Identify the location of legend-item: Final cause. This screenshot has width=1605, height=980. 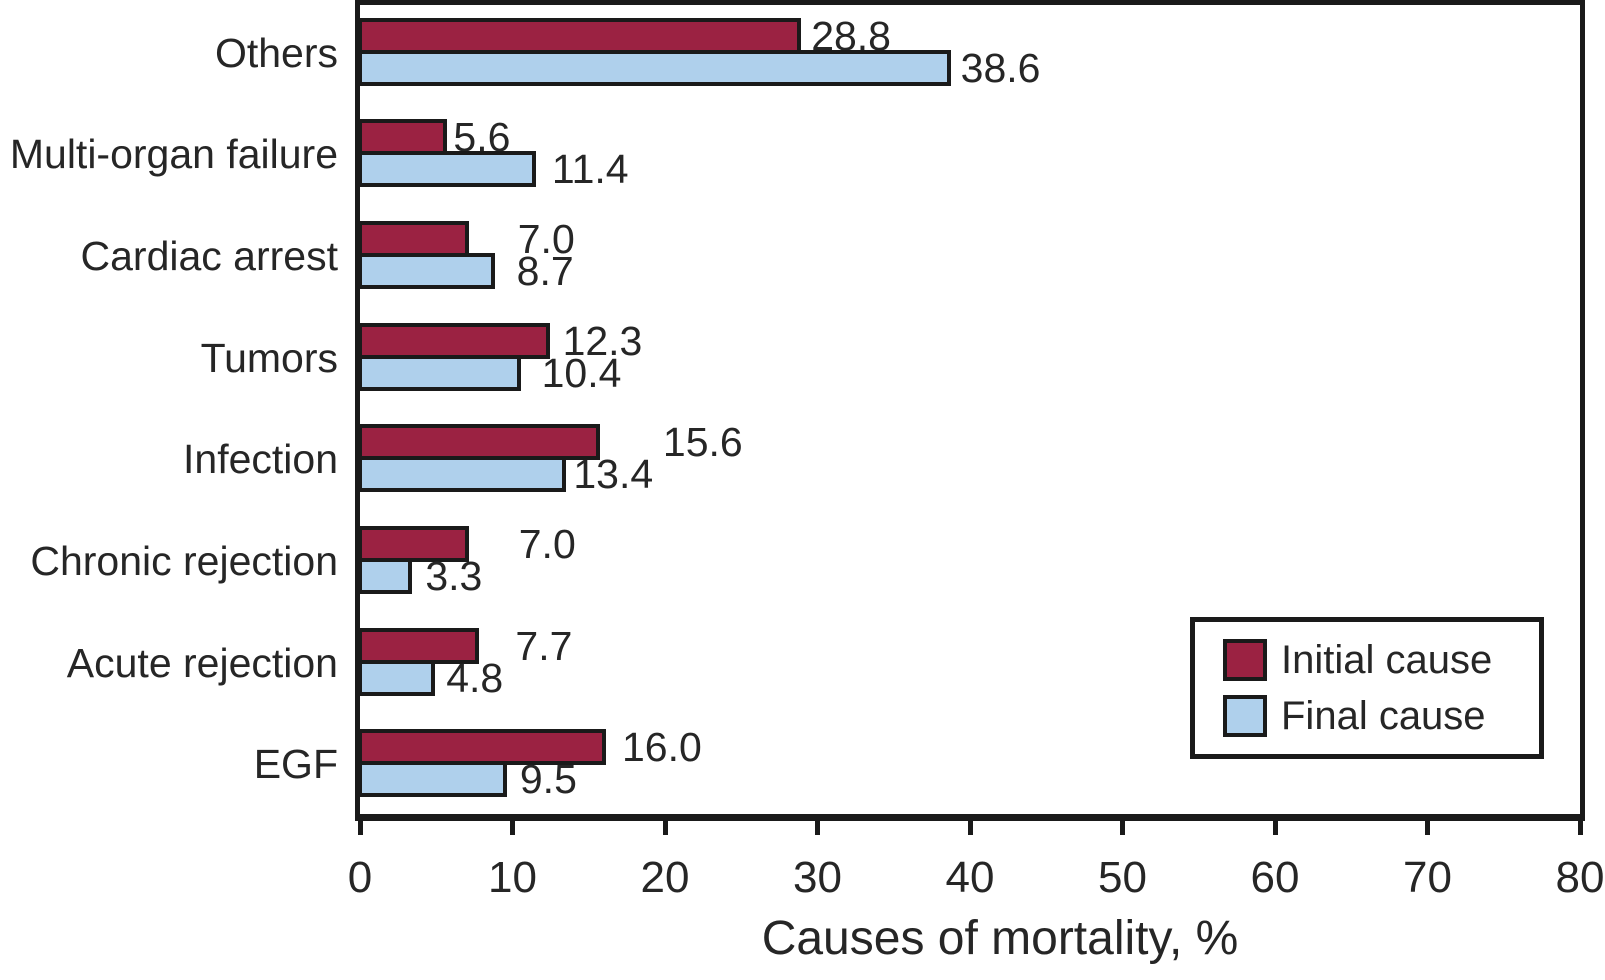
(1381, 716).